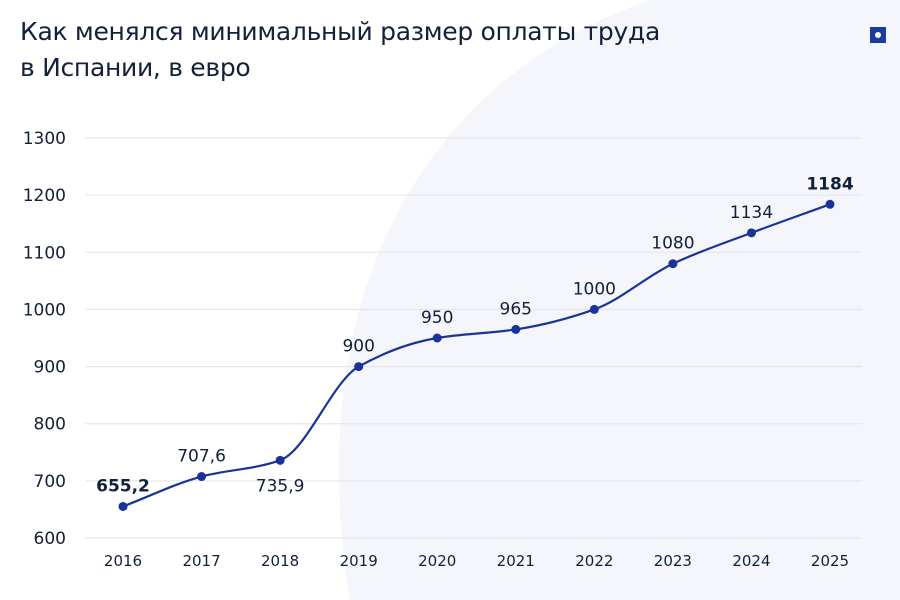 This screenshot has width=900, height=600. I want to click on x-tick-label: 2018, so click(280, 561).